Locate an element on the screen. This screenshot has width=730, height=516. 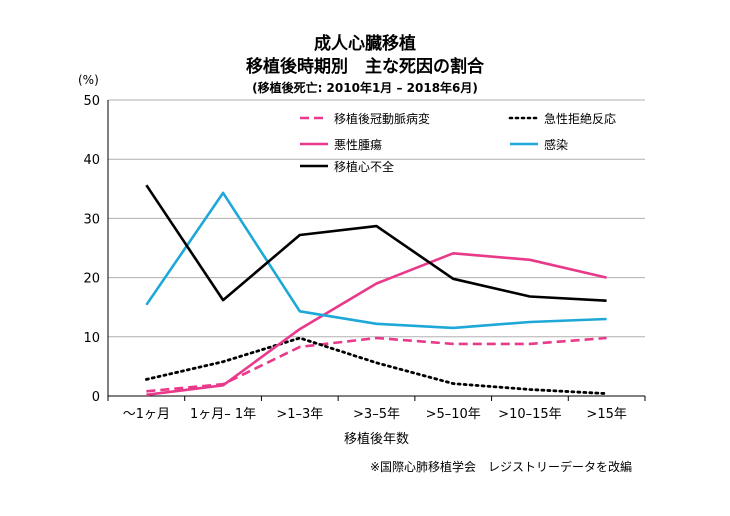
source-note: ※国際心肺移植学会 レジストリーデータを改編 is located at coordinates (501, 467).